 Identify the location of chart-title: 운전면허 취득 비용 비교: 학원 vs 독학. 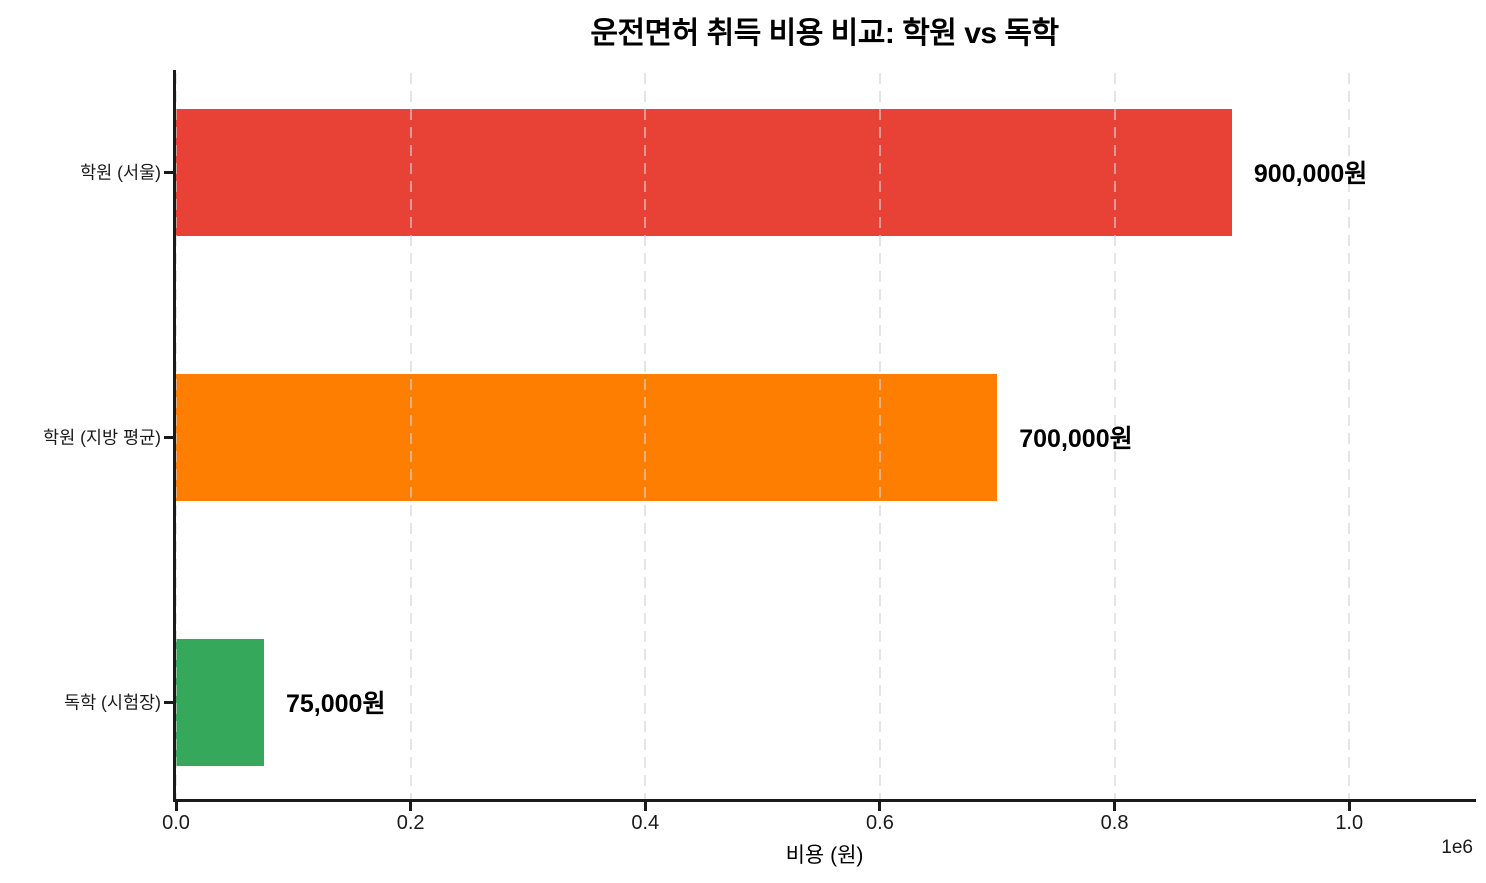
(824, 33).